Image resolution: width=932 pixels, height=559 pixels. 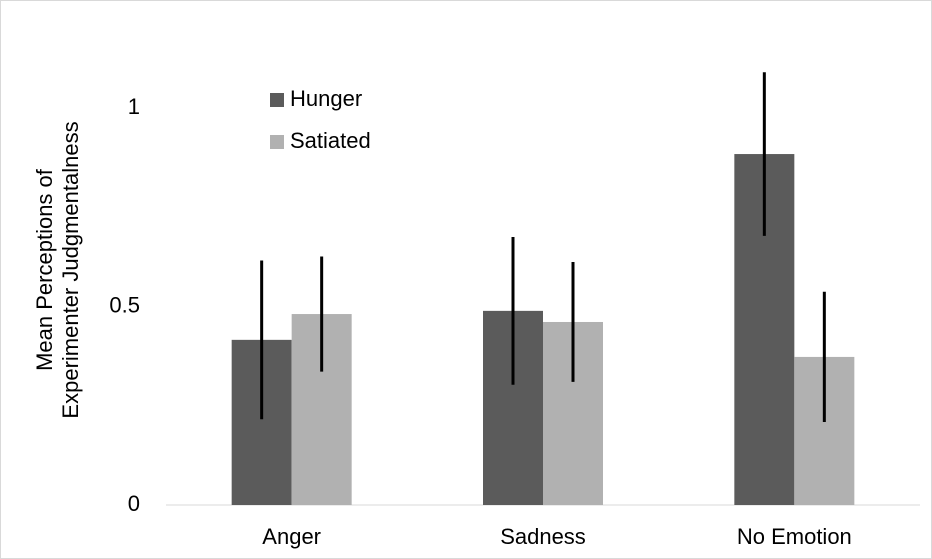 I want to click on x-tick-label: No Emotion, so click(x=794, y=536).